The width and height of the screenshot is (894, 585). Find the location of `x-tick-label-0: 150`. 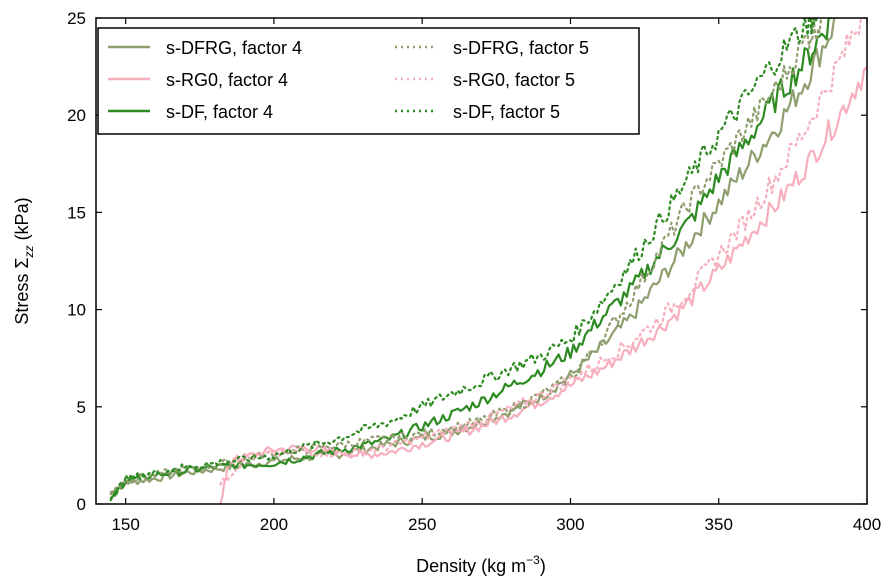

x-tick-label-0: 150 is located at coordinates (125, 524).